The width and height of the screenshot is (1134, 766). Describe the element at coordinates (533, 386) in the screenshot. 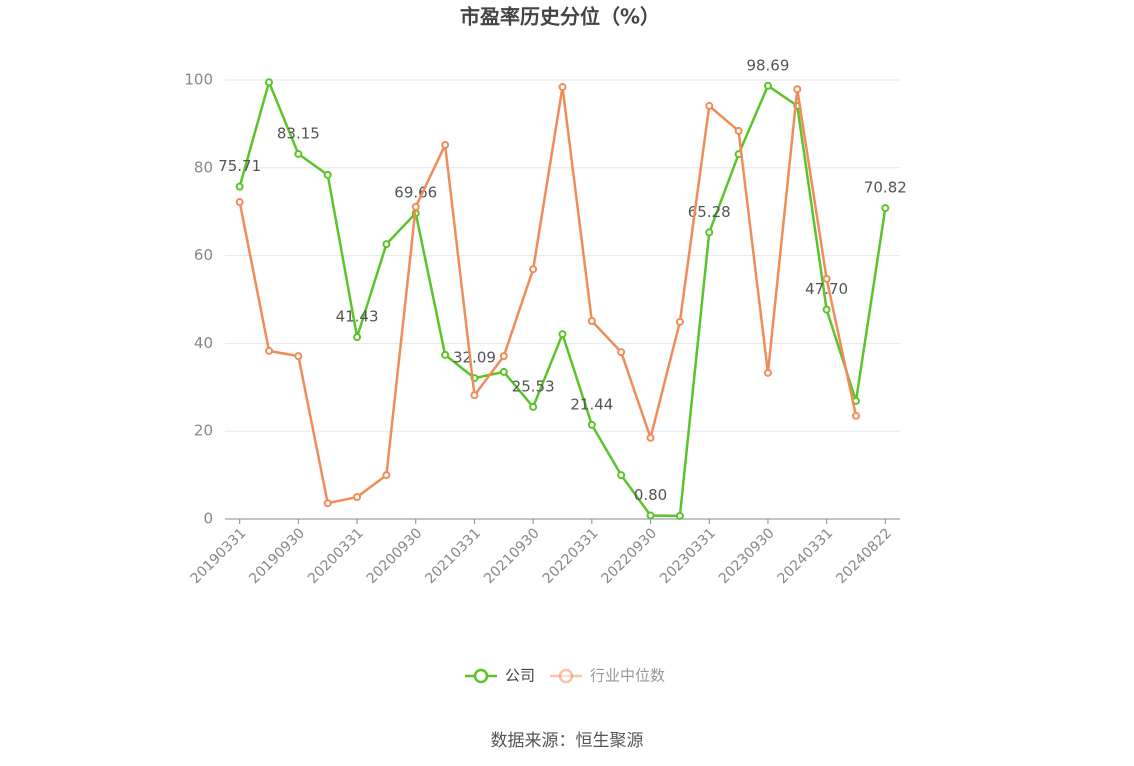

I see `data-label: 25.53` at that location.